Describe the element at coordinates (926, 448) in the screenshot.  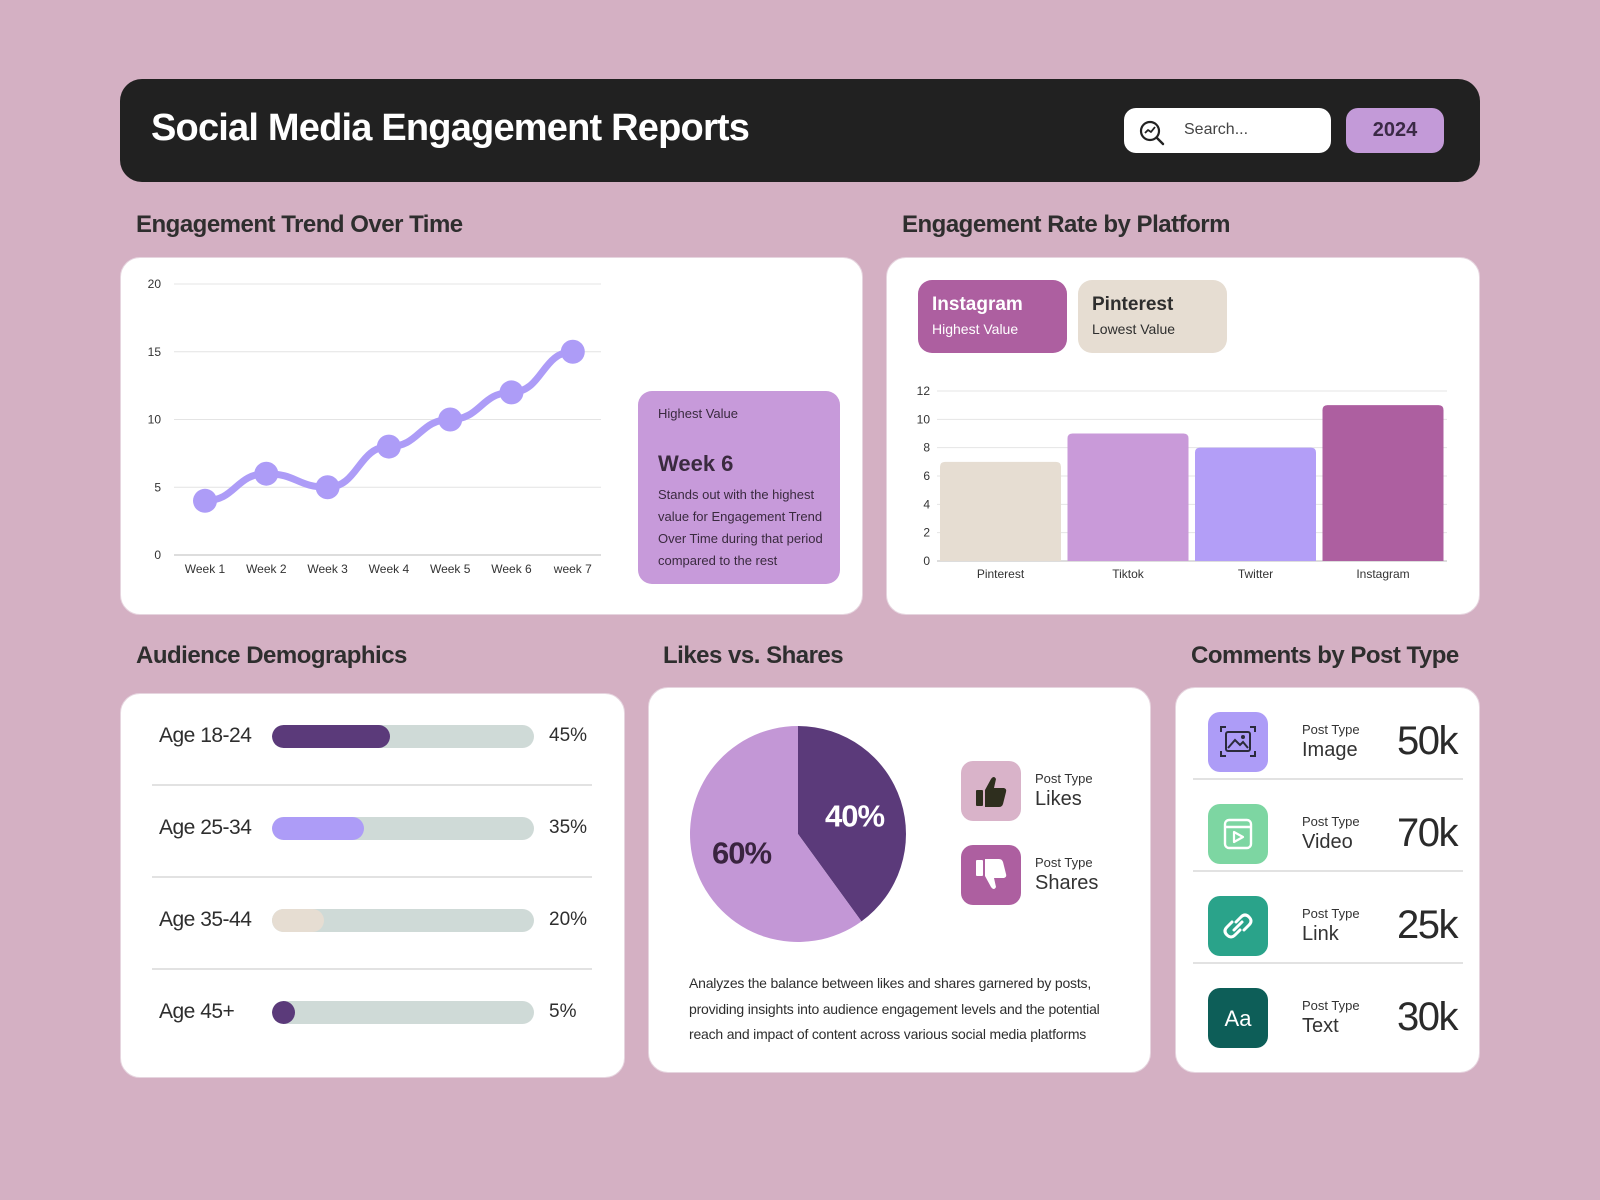
I see `y-tick-label: 8` at that location.